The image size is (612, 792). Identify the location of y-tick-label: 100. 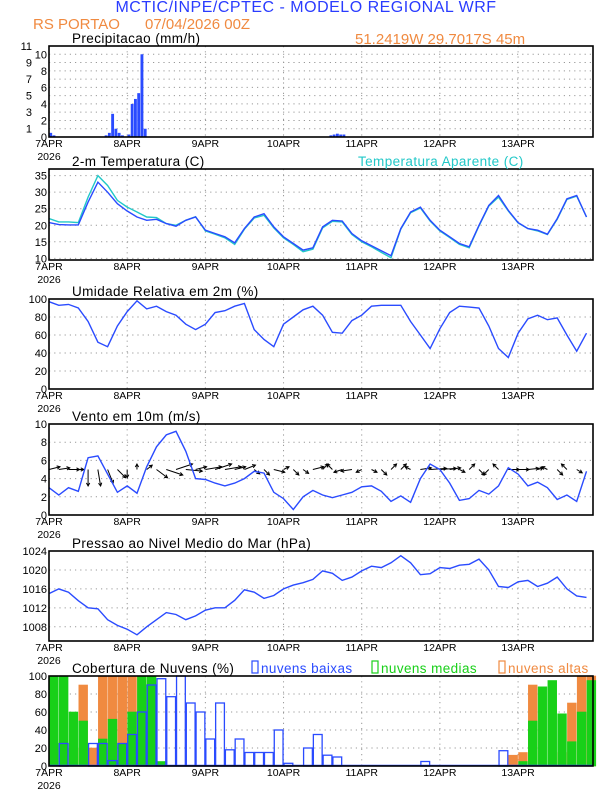
(38, 677).